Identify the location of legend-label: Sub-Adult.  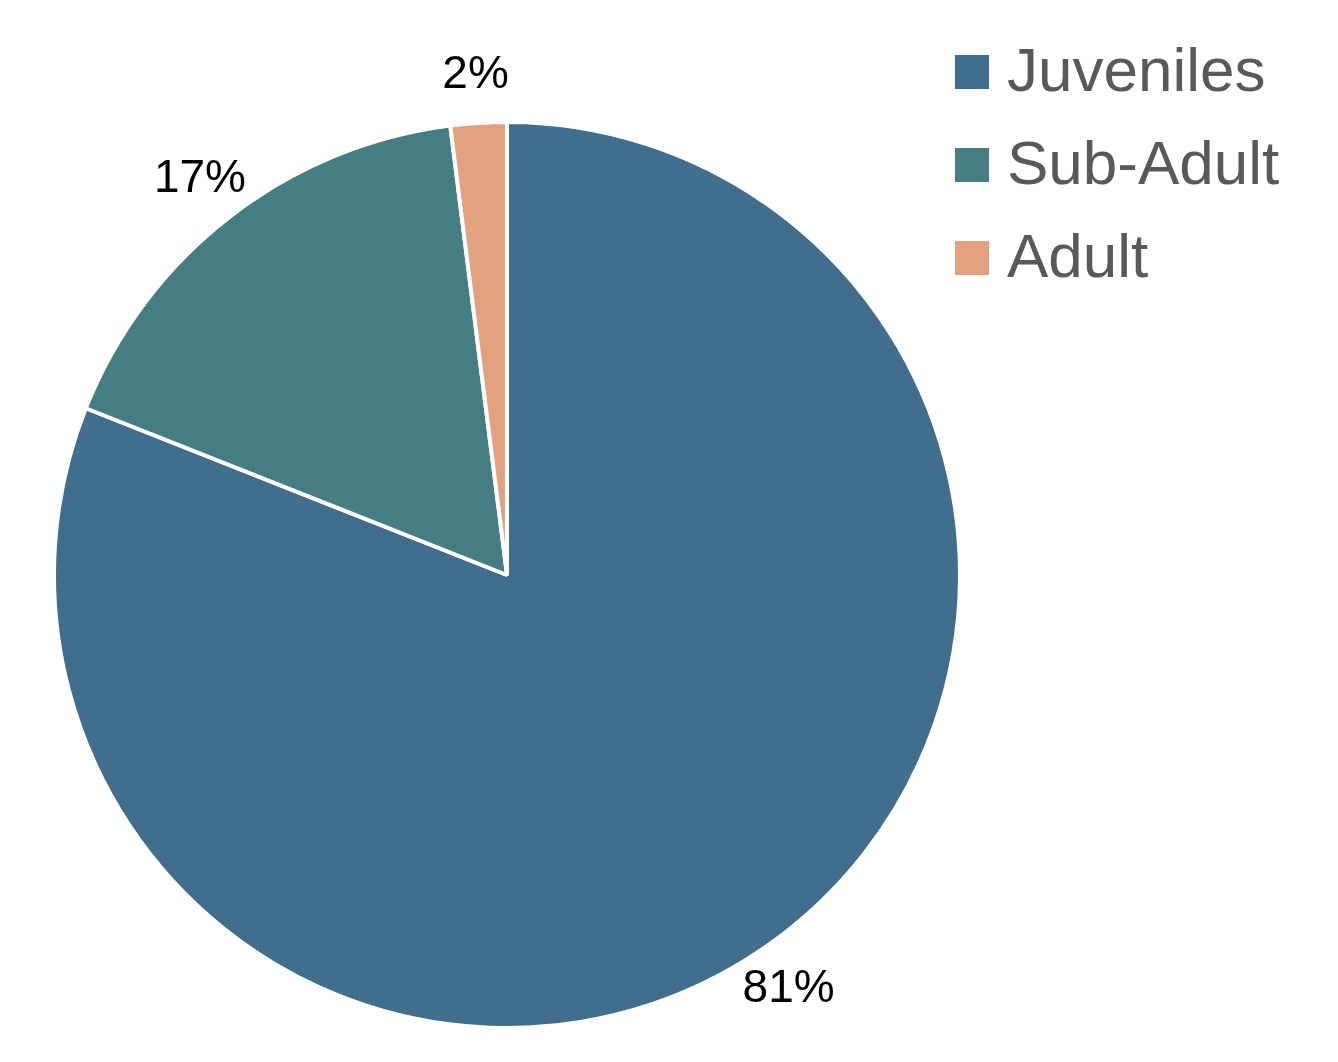
(1143, 163).